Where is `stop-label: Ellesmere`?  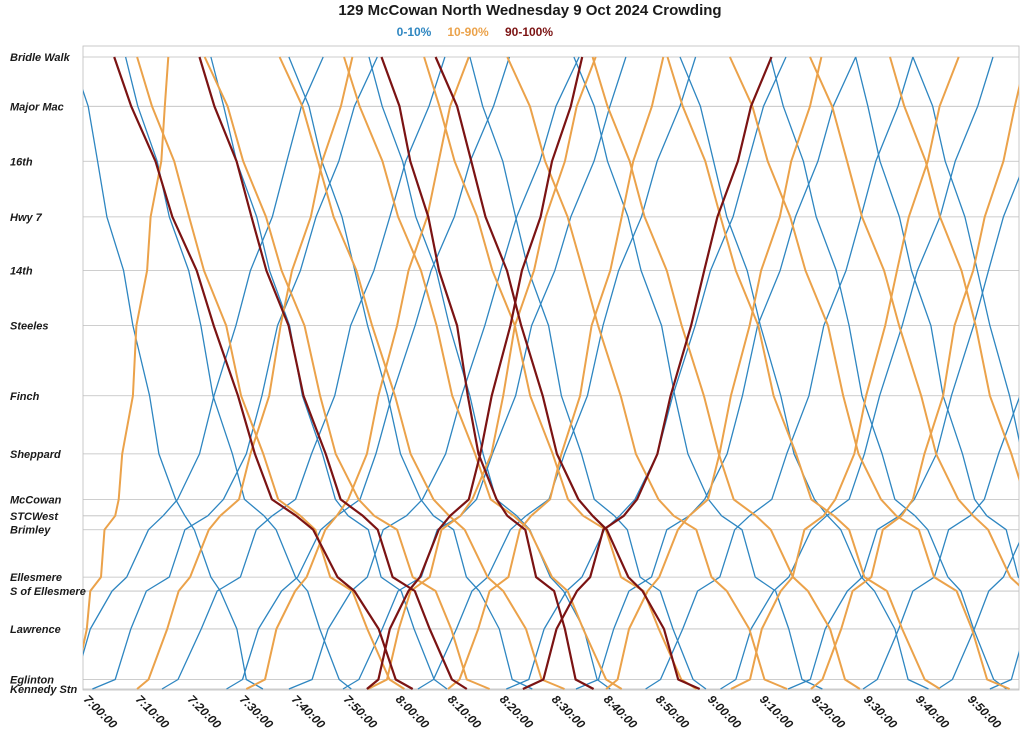
stop-label: Ellesmere is located at coordinates (36, 578).